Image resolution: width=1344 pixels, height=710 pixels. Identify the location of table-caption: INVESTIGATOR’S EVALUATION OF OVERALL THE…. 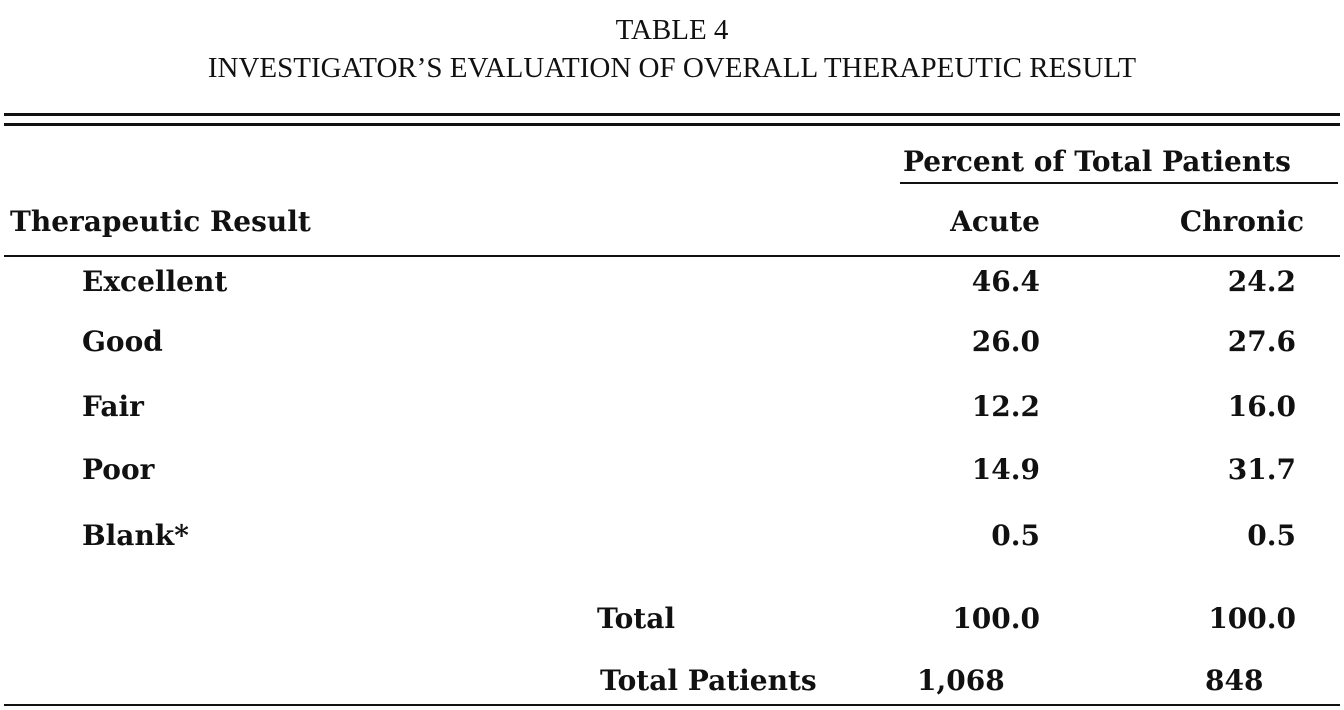
(672, 68).